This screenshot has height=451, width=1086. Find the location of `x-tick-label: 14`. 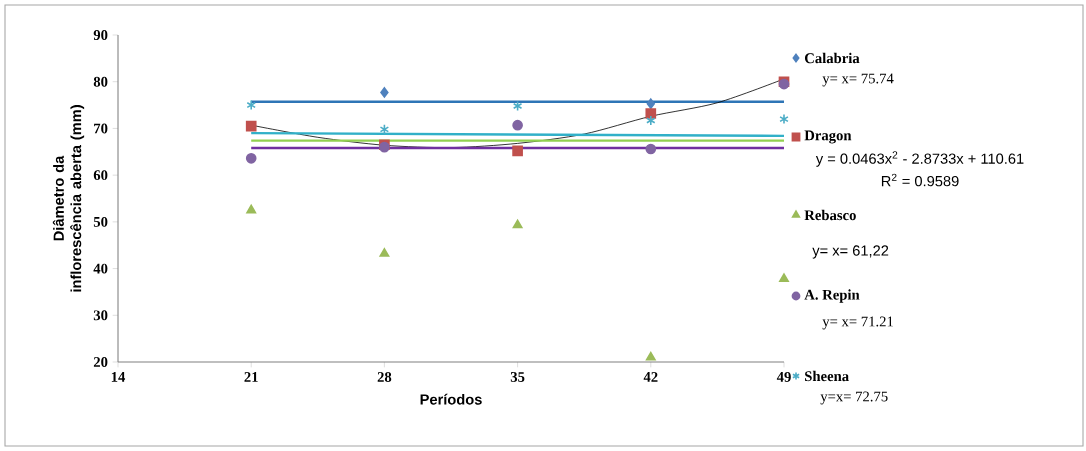

x-tick-label: 14 is located at coordinates (118, 377).